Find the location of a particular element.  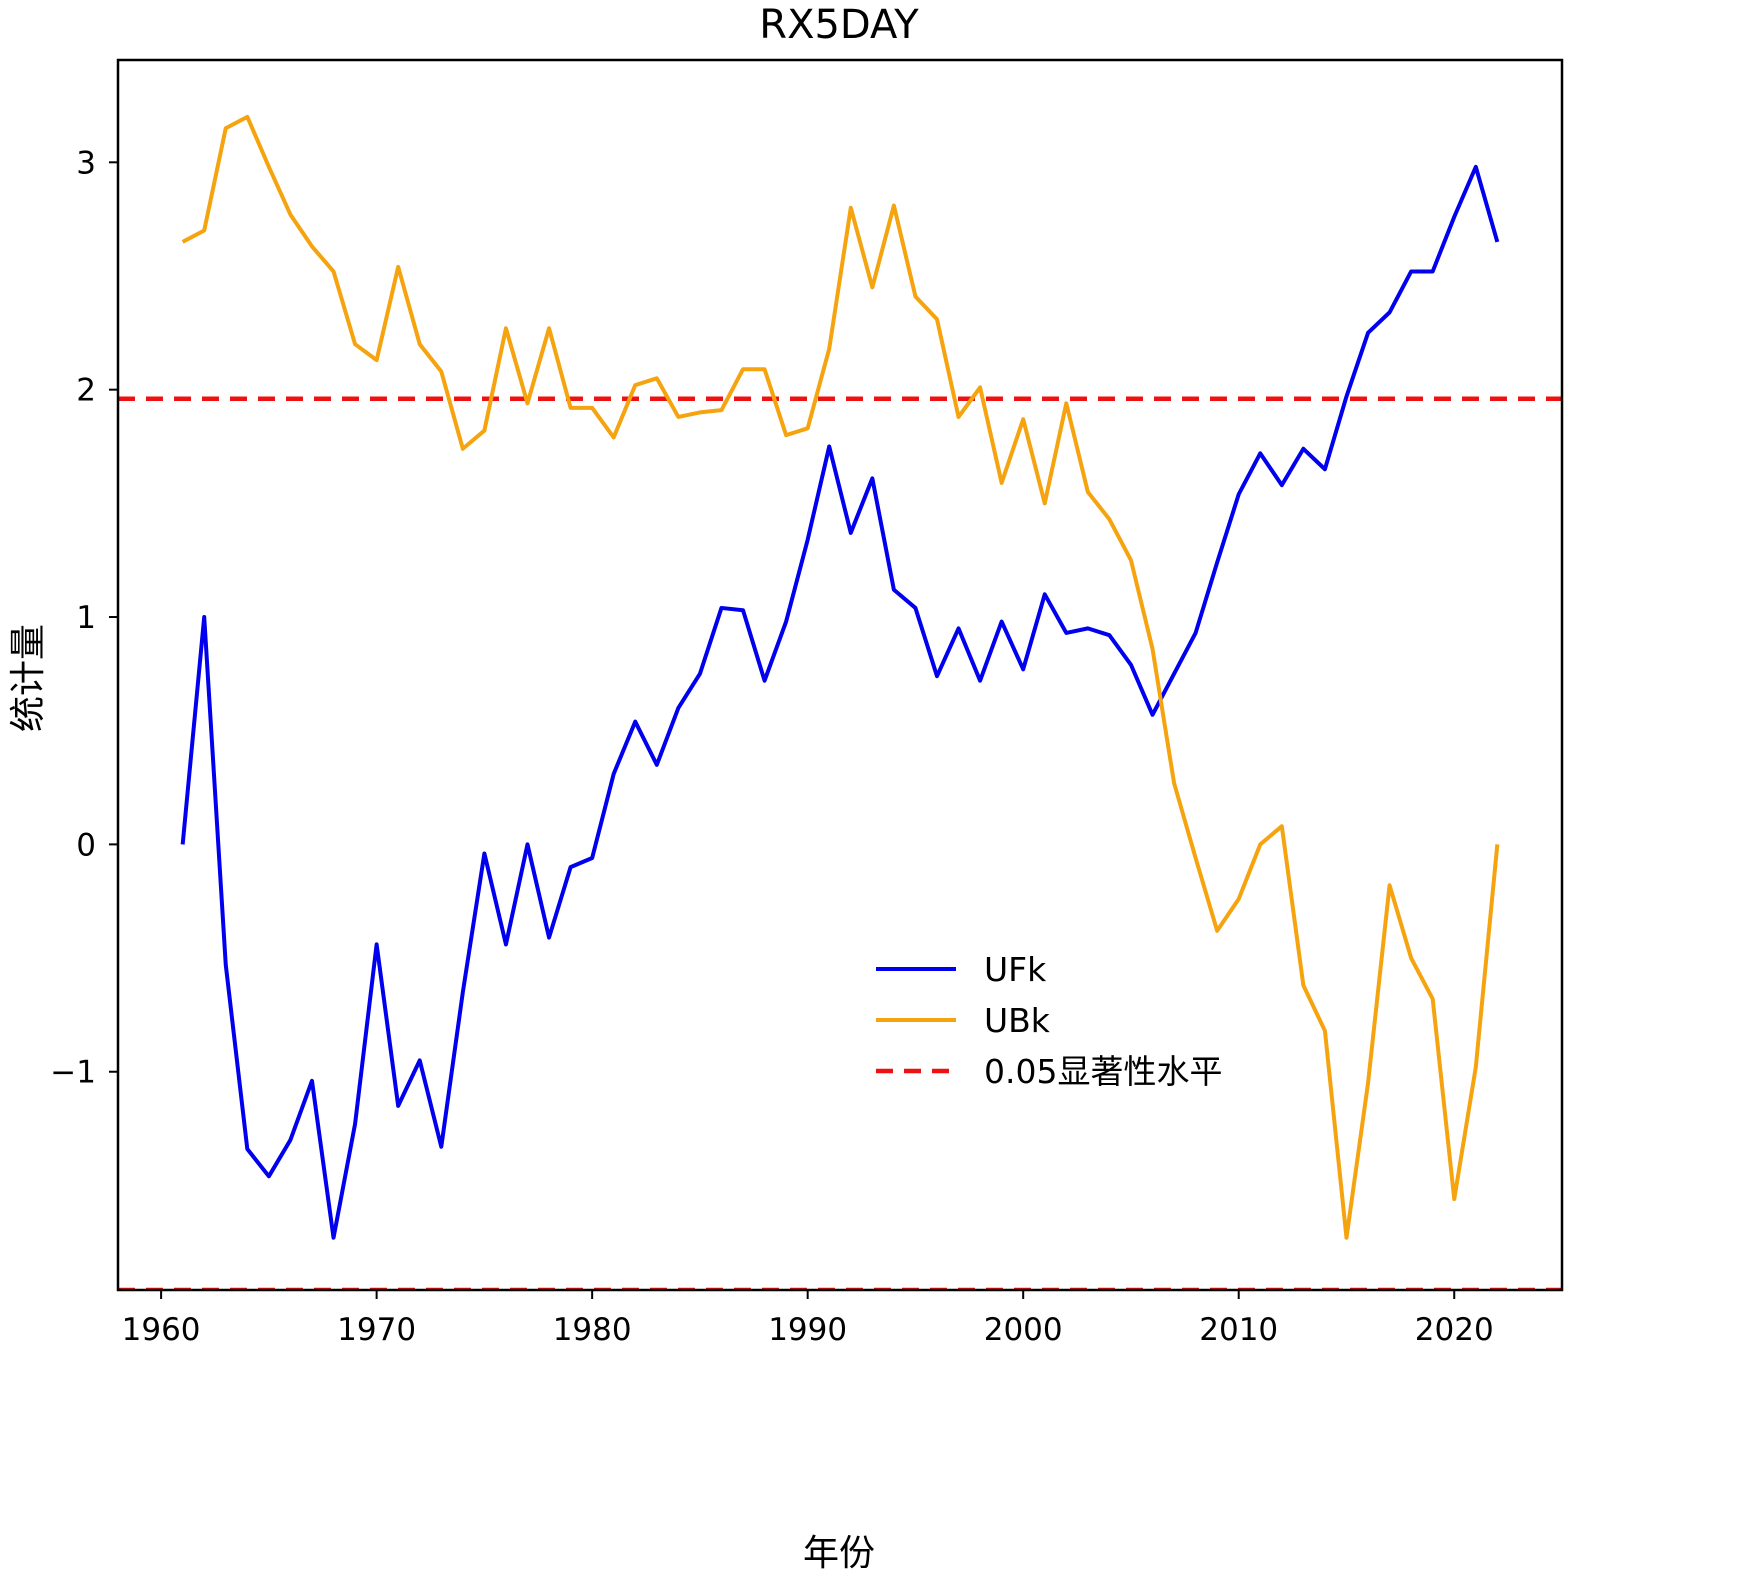

x-axis-ticks: 1960 1970 1980 1990 2000 2010 2020 is located at coordinates (808, 1319).